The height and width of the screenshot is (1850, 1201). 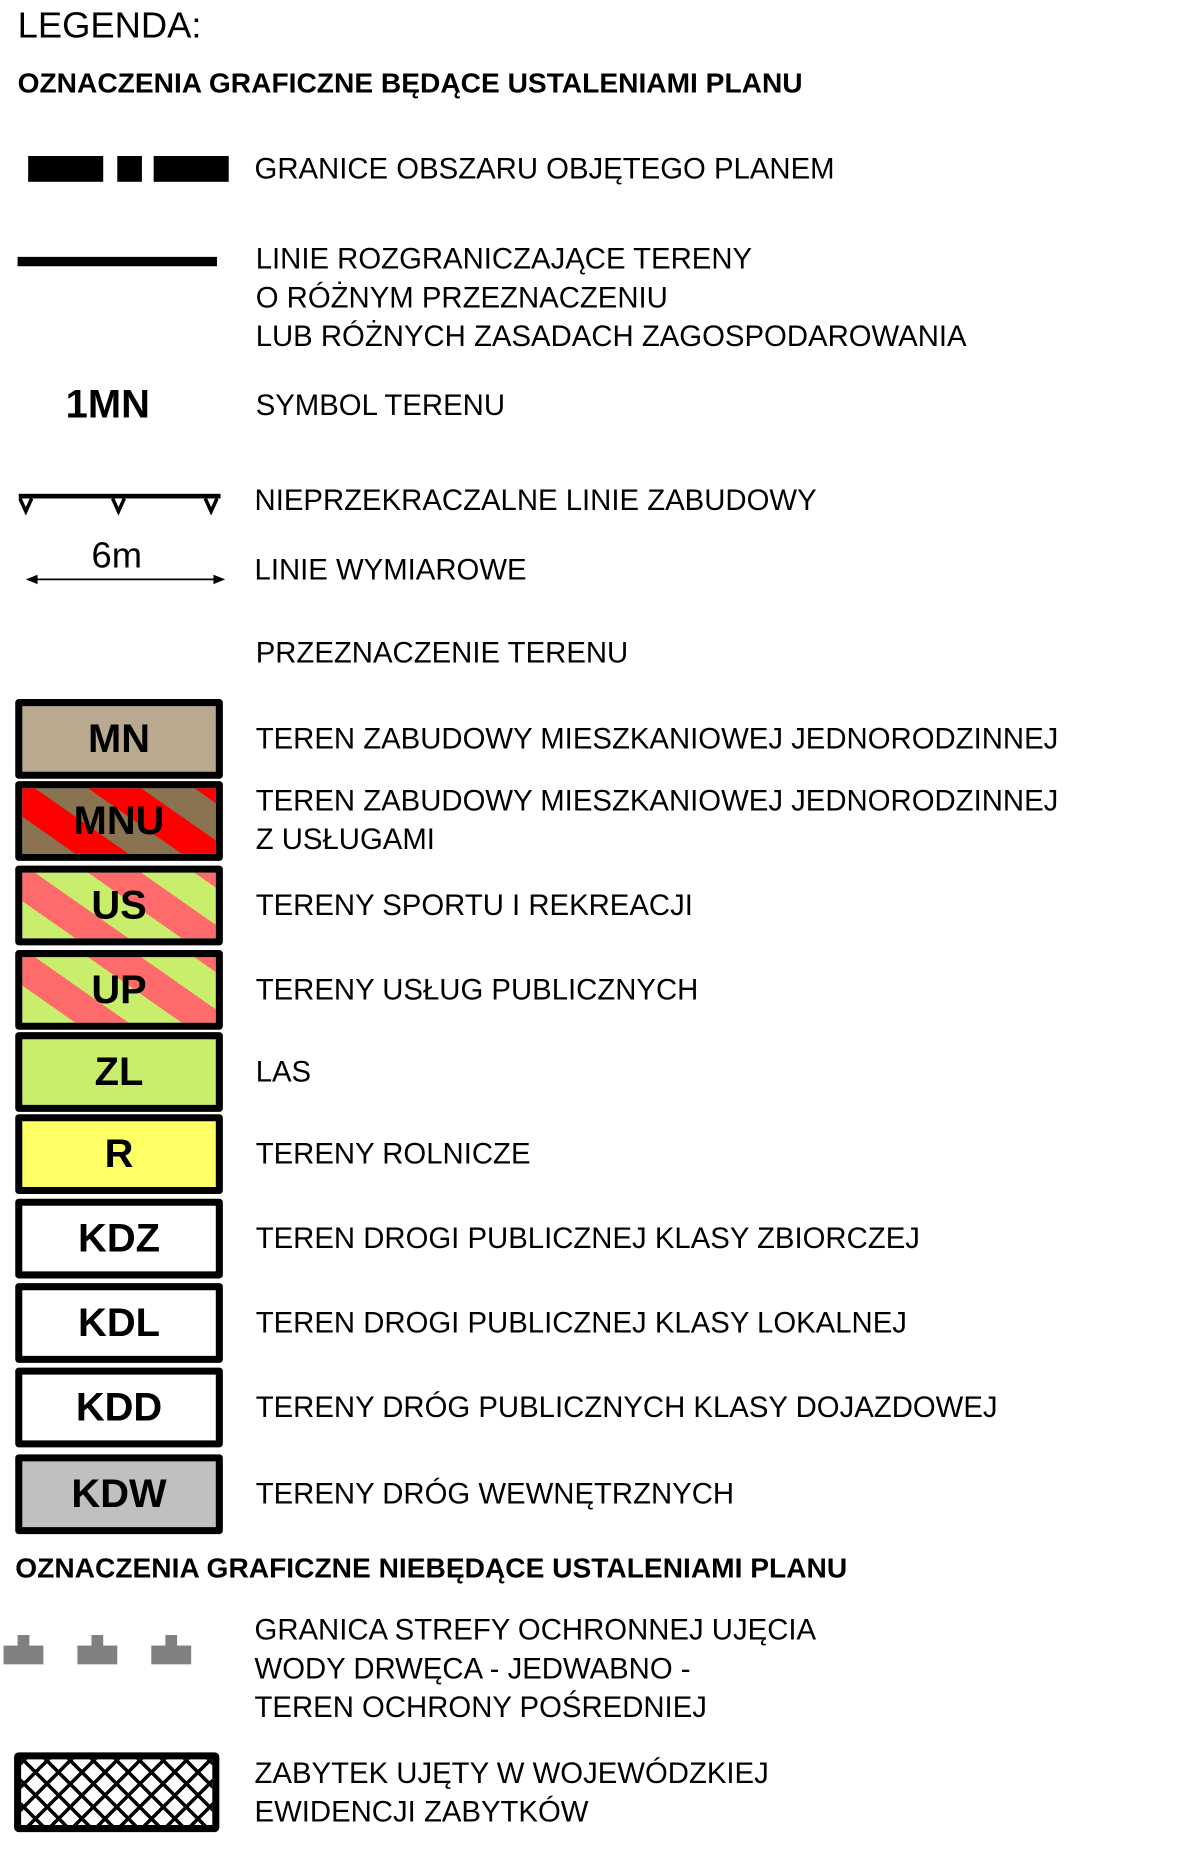 What do you see at coordinates (480, 1708) in the screenshot?
I see `legend-label: TEREN OCHRONY POŚREDNIEJ` at bounding box center [480, 1708].